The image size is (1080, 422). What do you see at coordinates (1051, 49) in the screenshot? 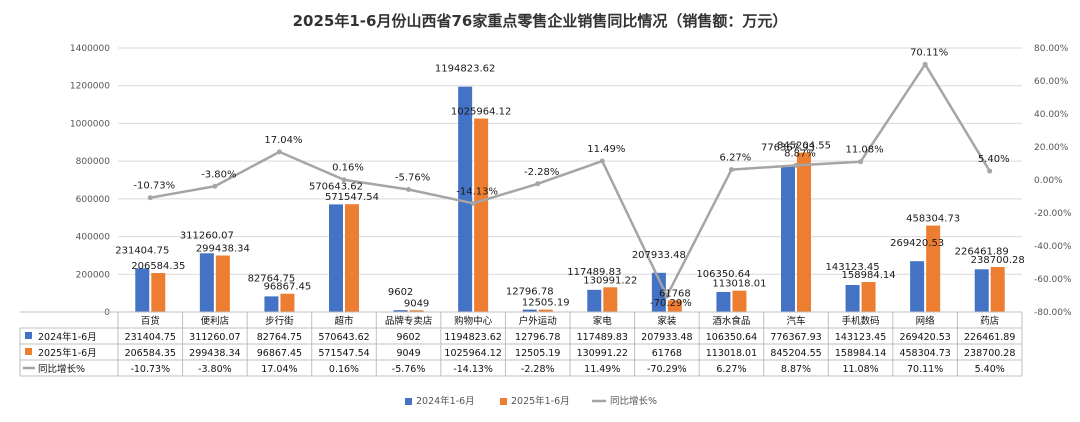
I see `right-tick-label: 80.00%` at bounding box center [1051, 49].